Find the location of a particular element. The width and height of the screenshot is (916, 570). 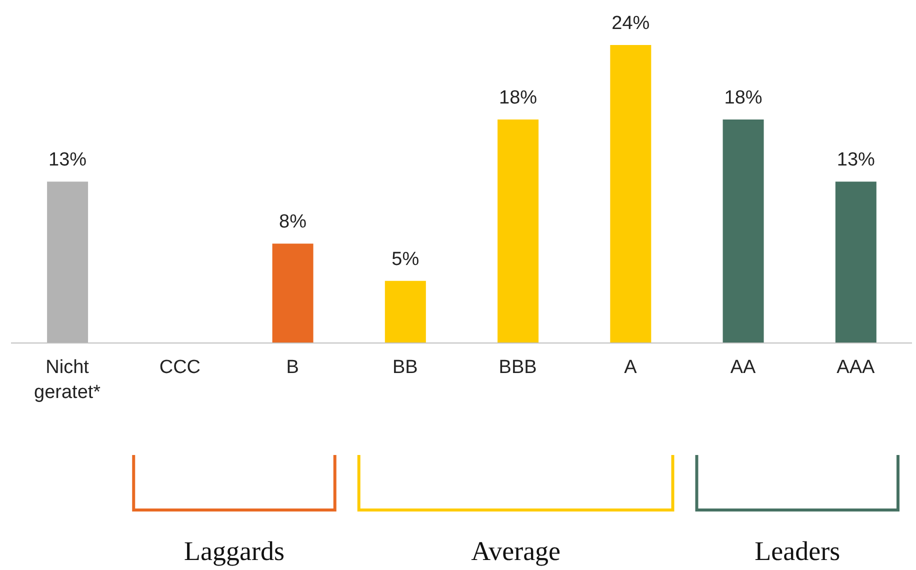

data-label: 24% is located at coordinates (631, 23).